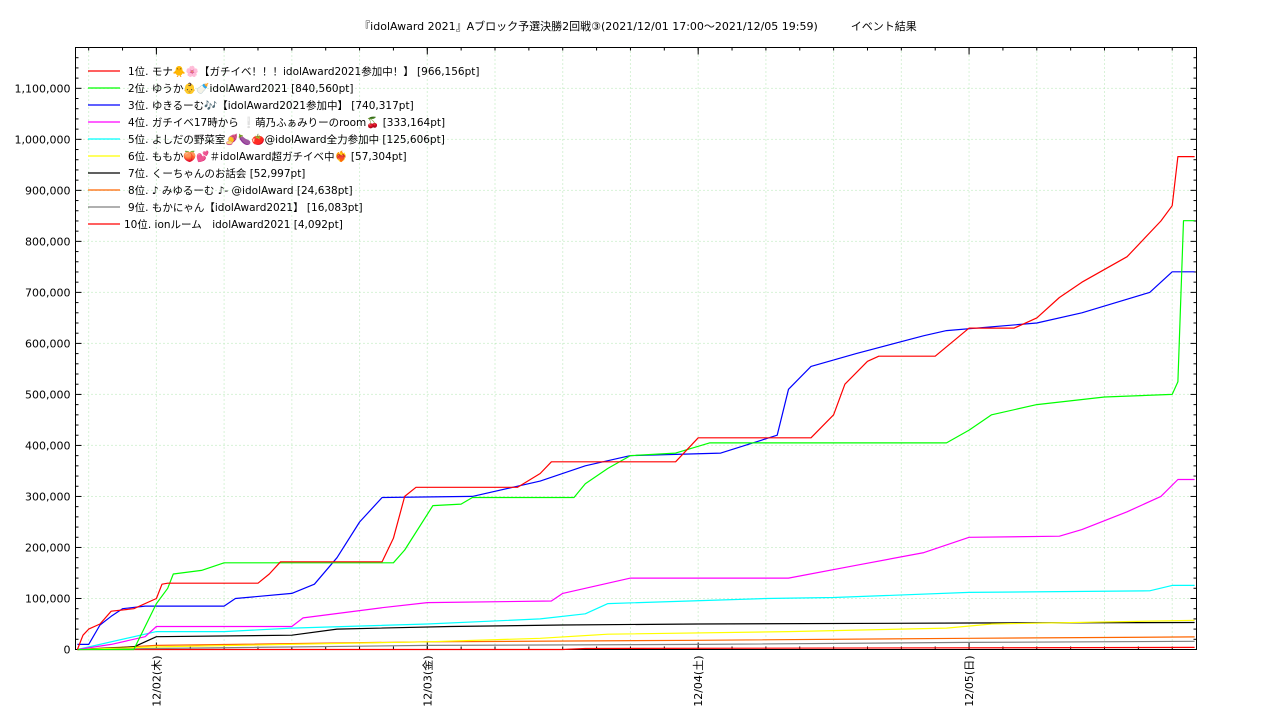 The height and width of the screenshot is (720, 1280). I want to click on x-tick-label: 12/03(金), so click(427, 681).